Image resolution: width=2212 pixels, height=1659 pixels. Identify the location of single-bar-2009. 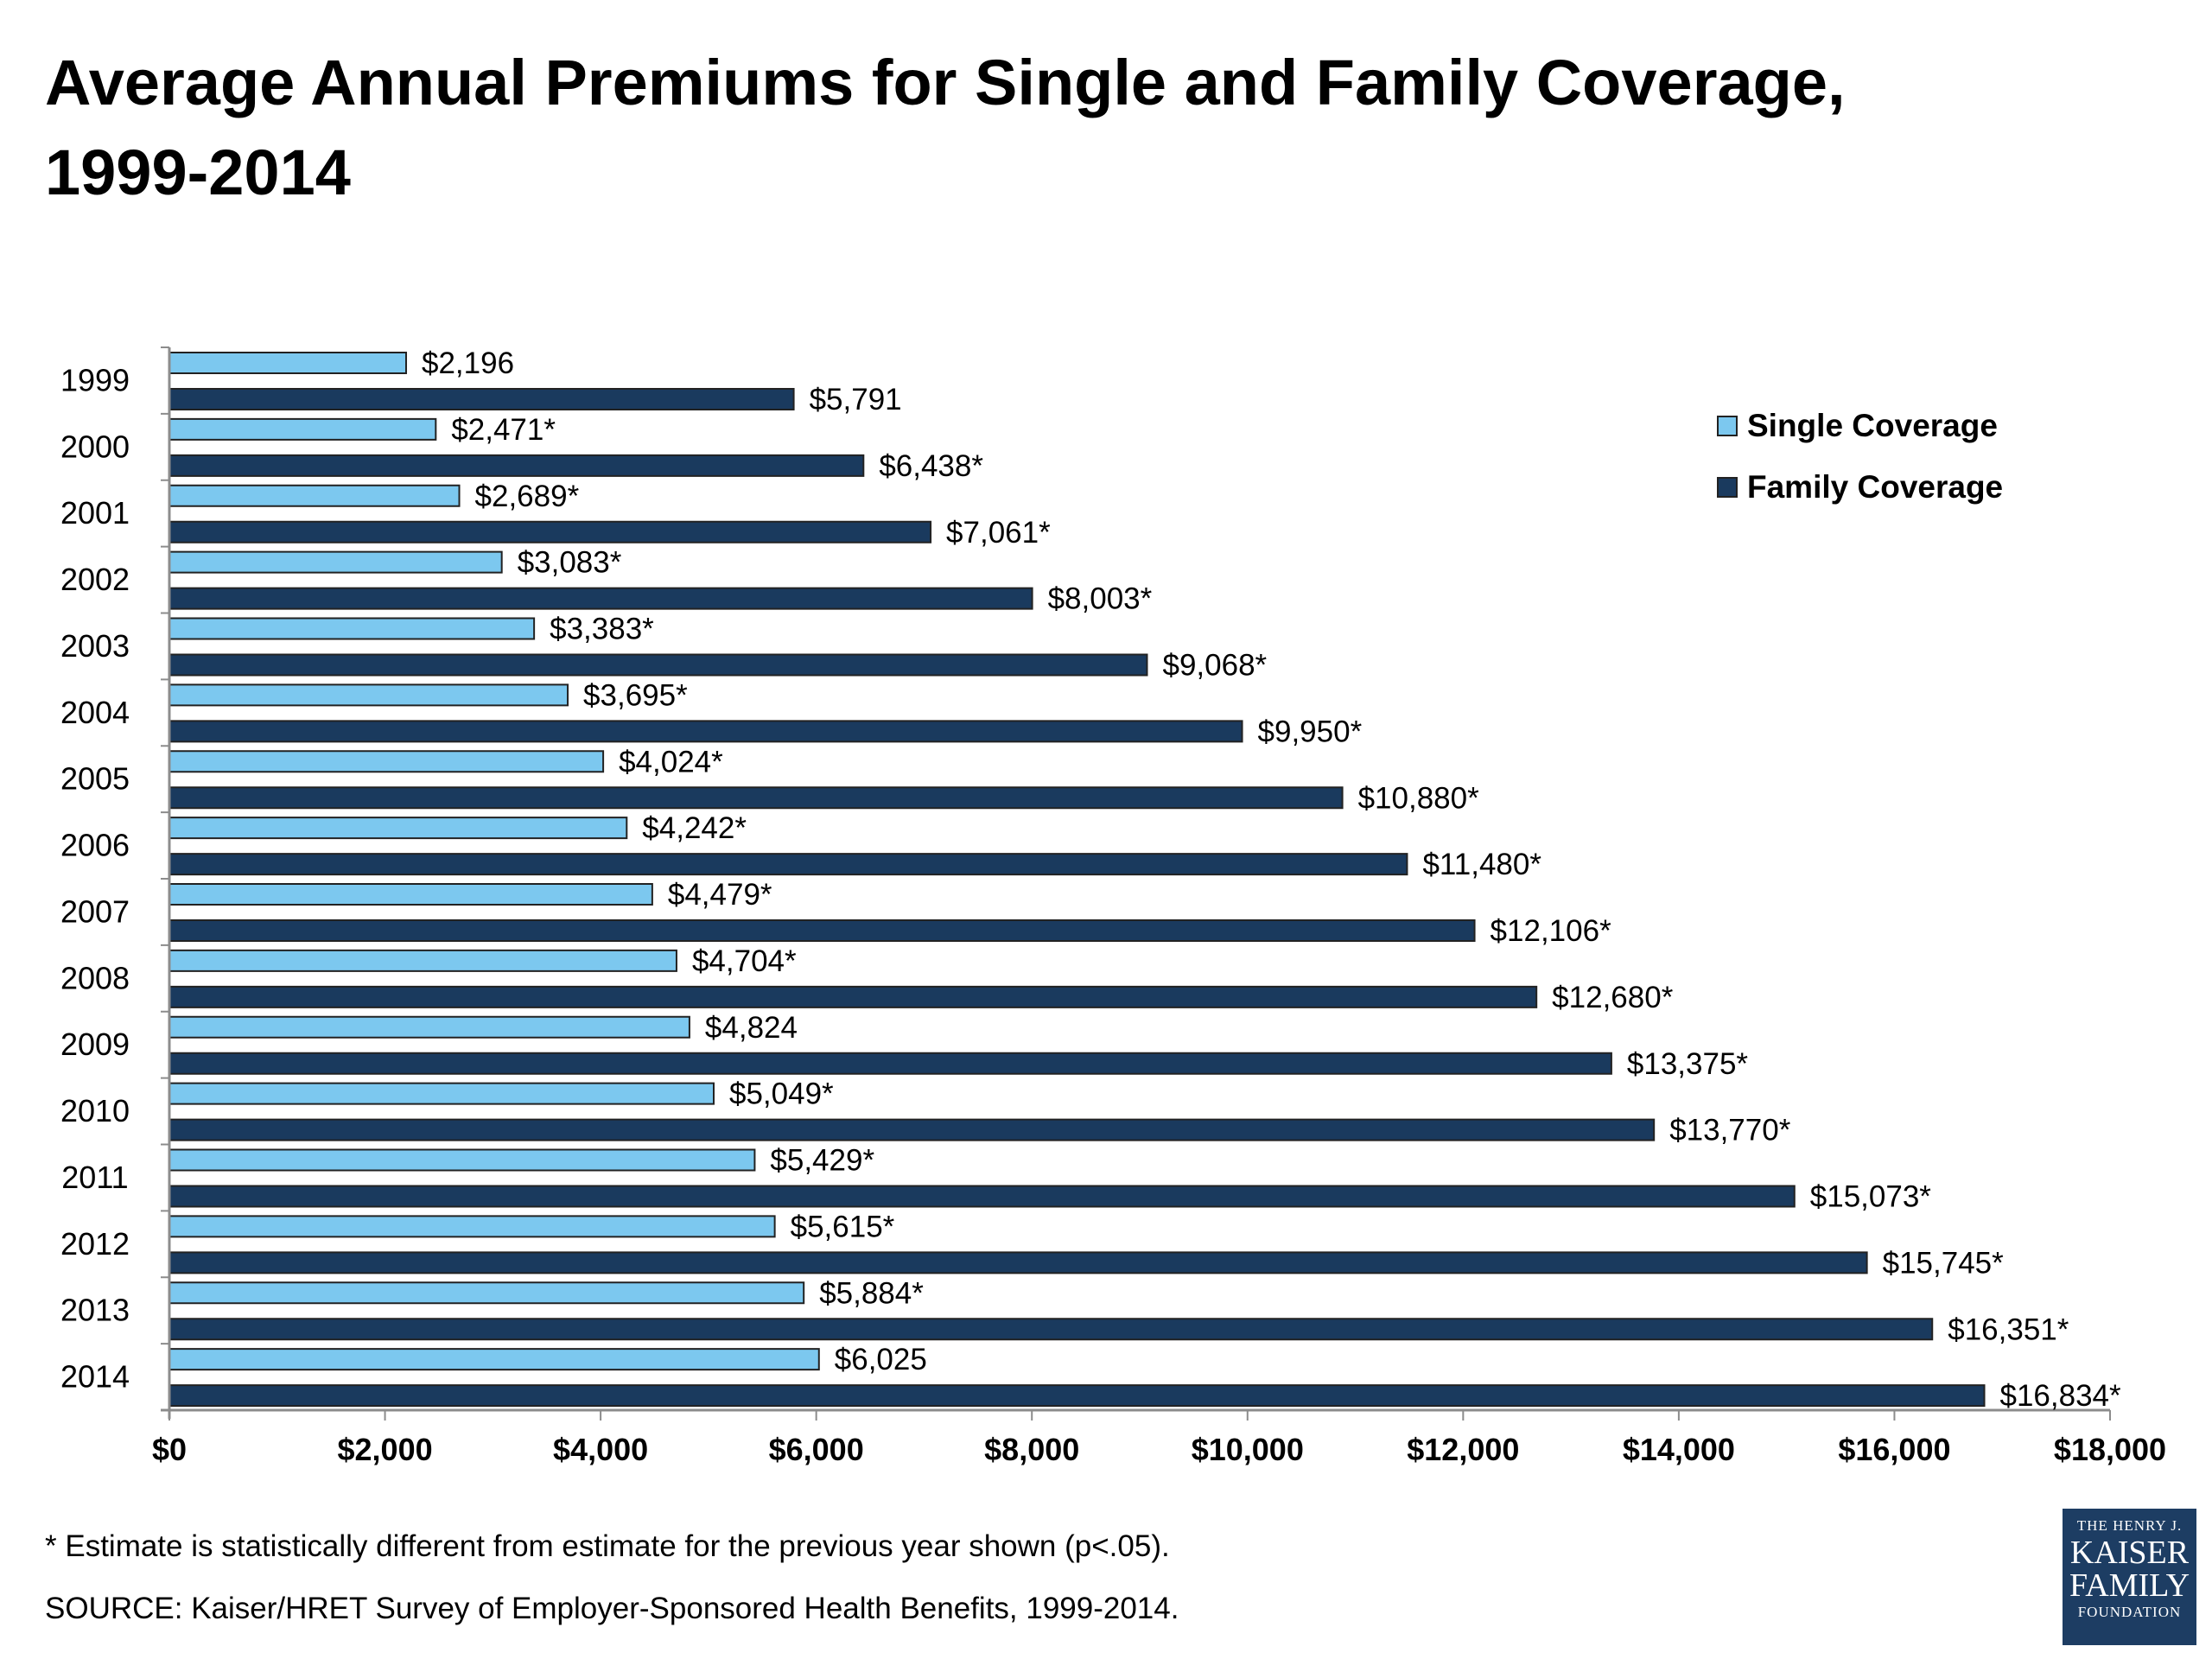
(429, 1027).